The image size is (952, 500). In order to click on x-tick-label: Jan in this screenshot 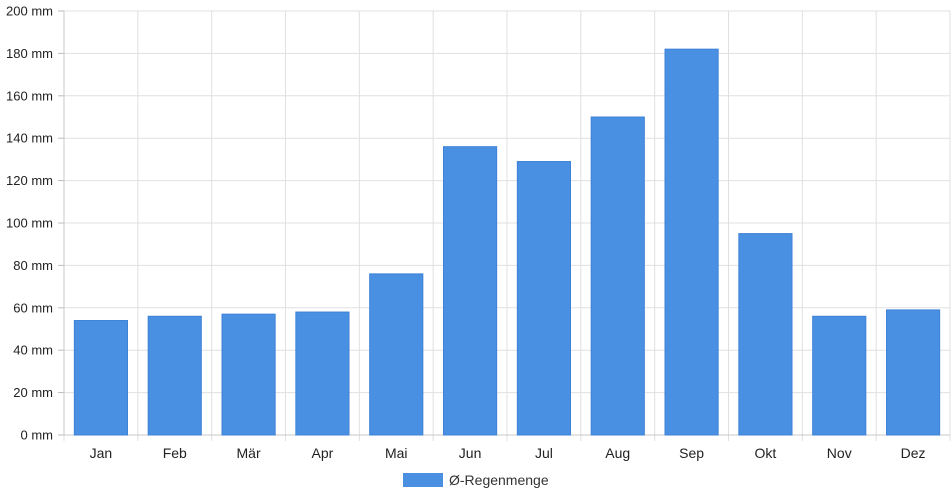, I will do `click(101, 453)`.